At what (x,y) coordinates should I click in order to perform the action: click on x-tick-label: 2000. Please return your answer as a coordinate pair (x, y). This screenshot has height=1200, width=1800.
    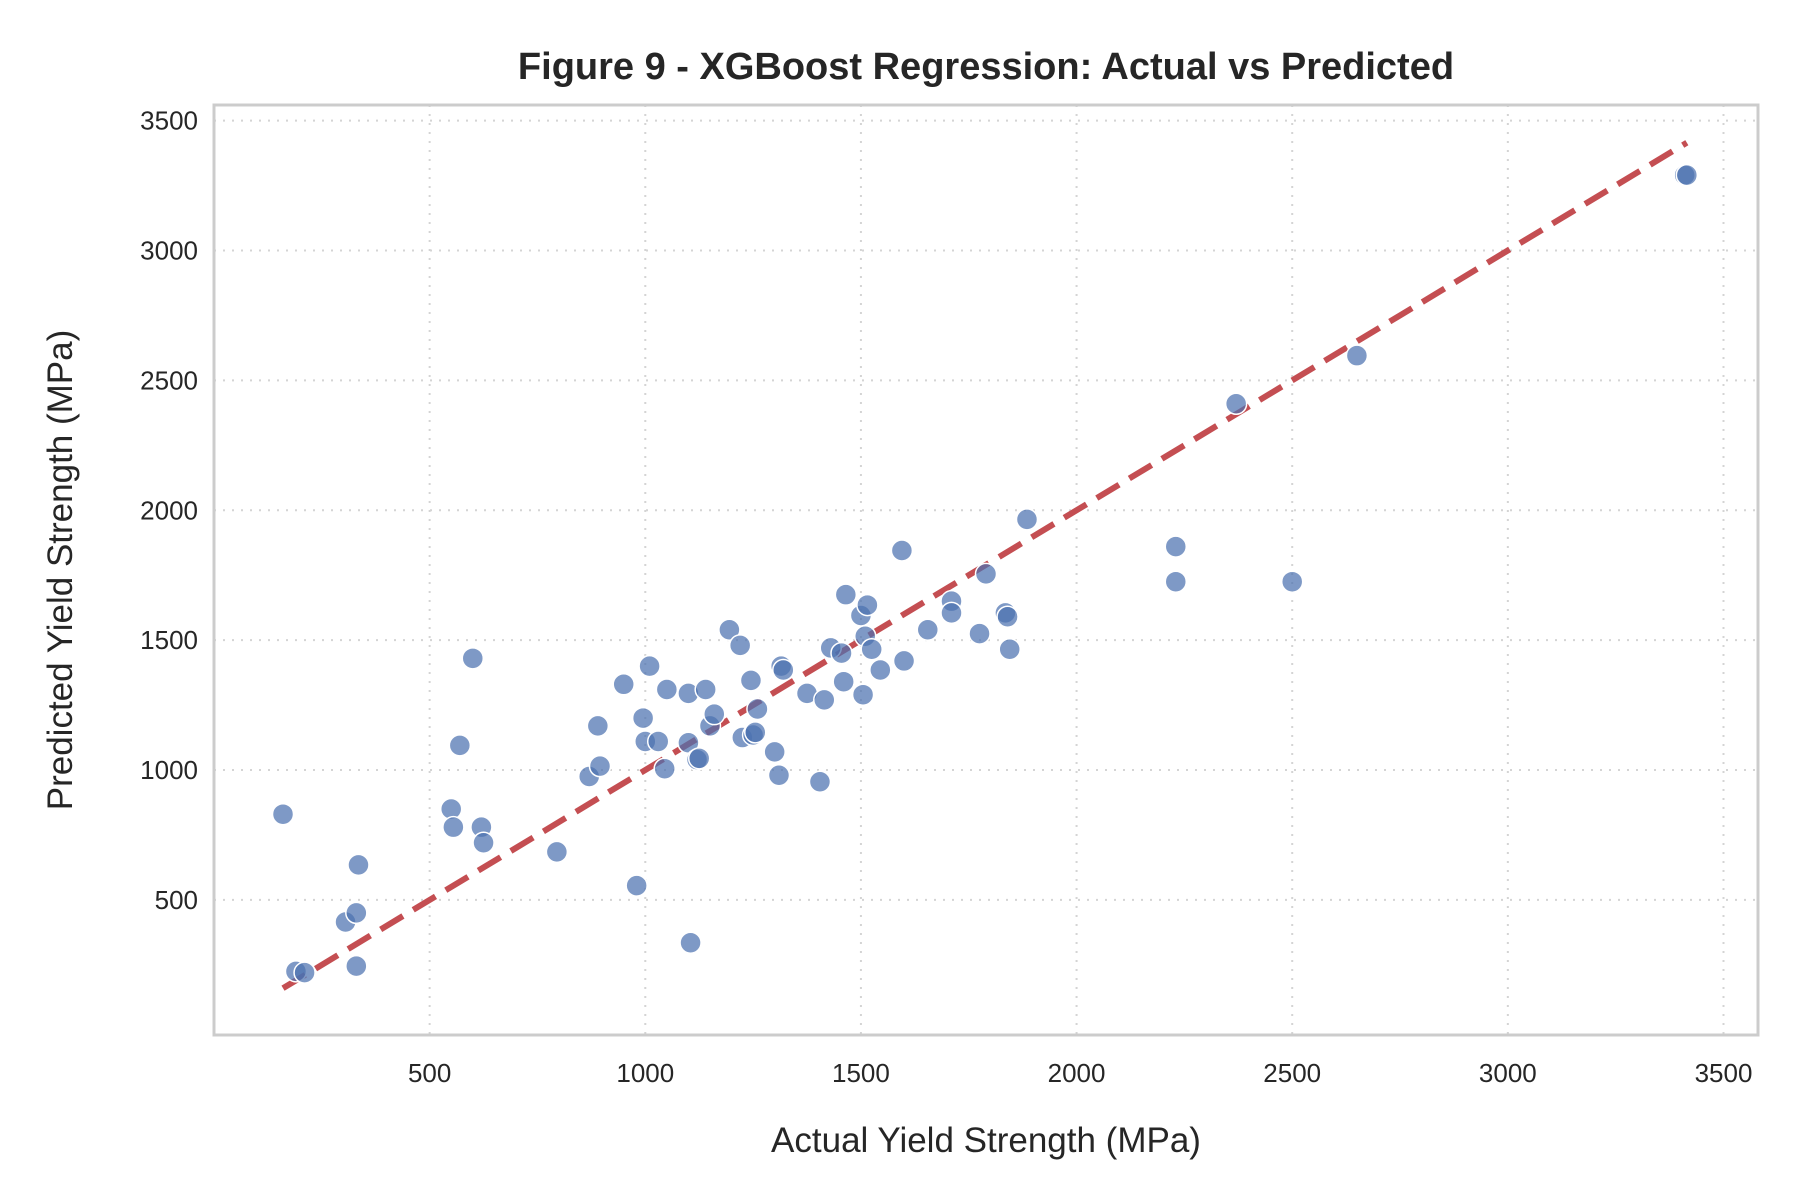
    Looking at the image, I should click on (1077, 1073).